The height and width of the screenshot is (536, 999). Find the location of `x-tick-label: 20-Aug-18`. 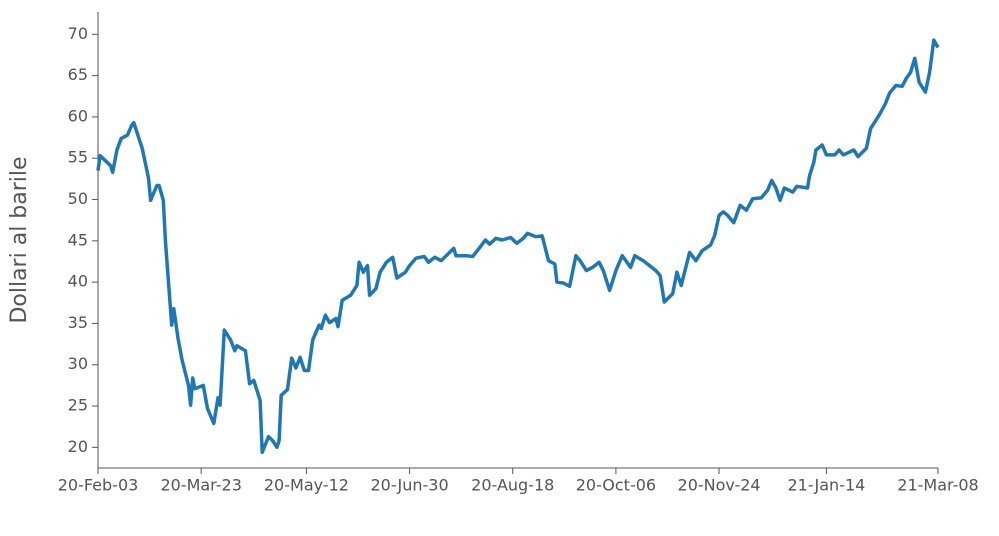

x-tick-label: 20-Aug-18 is located at coordinates (512, 485).